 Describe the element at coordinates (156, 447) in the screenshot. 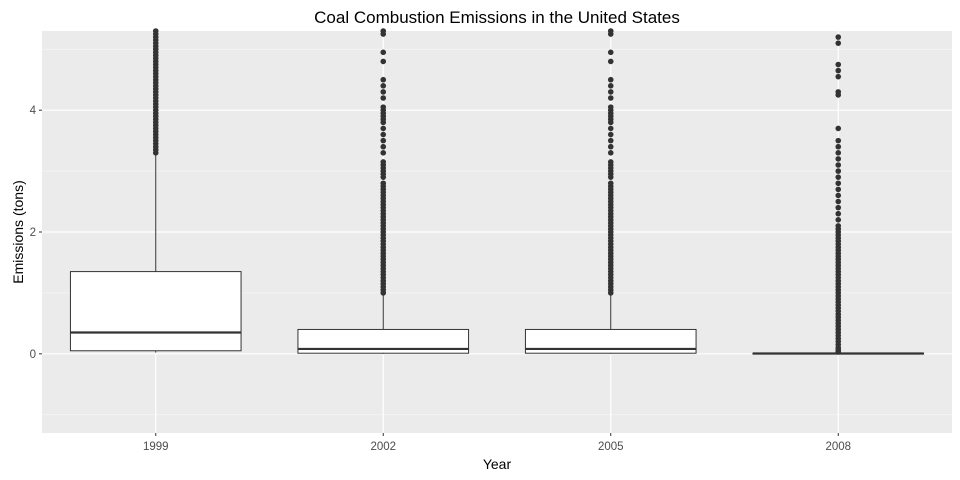

I see `x-tick-label: 1999` at that location.